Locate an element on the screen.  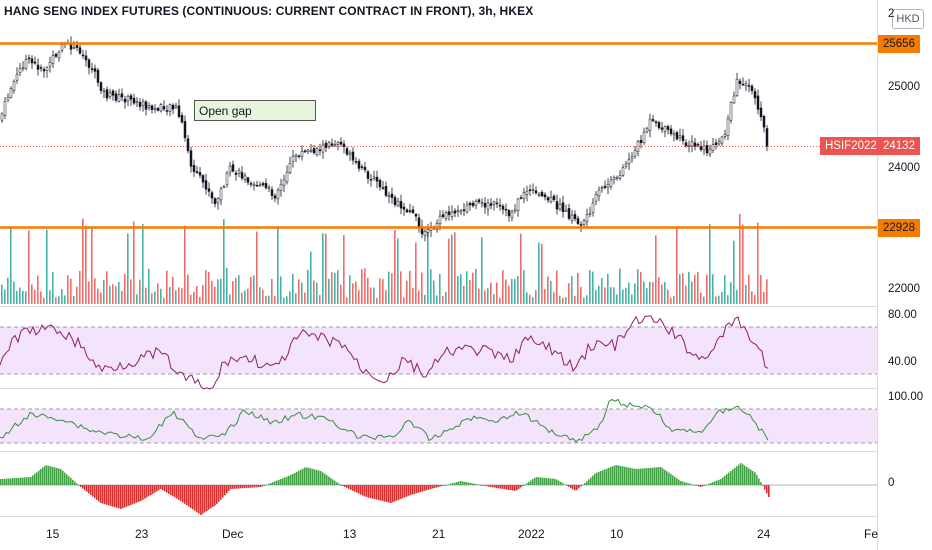
open-gap-note: Open gap is located at coordinates (255, 110).